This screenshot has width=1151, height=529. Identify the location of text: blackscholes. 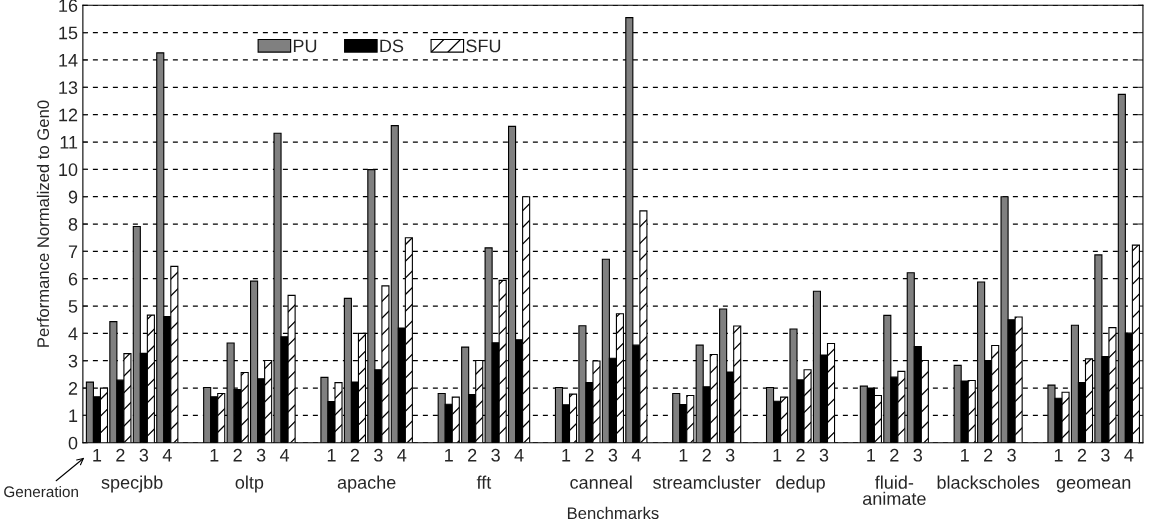
(988, 482).